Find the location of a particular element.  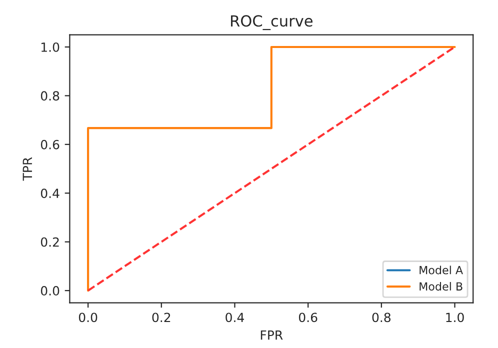

y-tick-label: 1.0 is located at coordinates (50, 47).